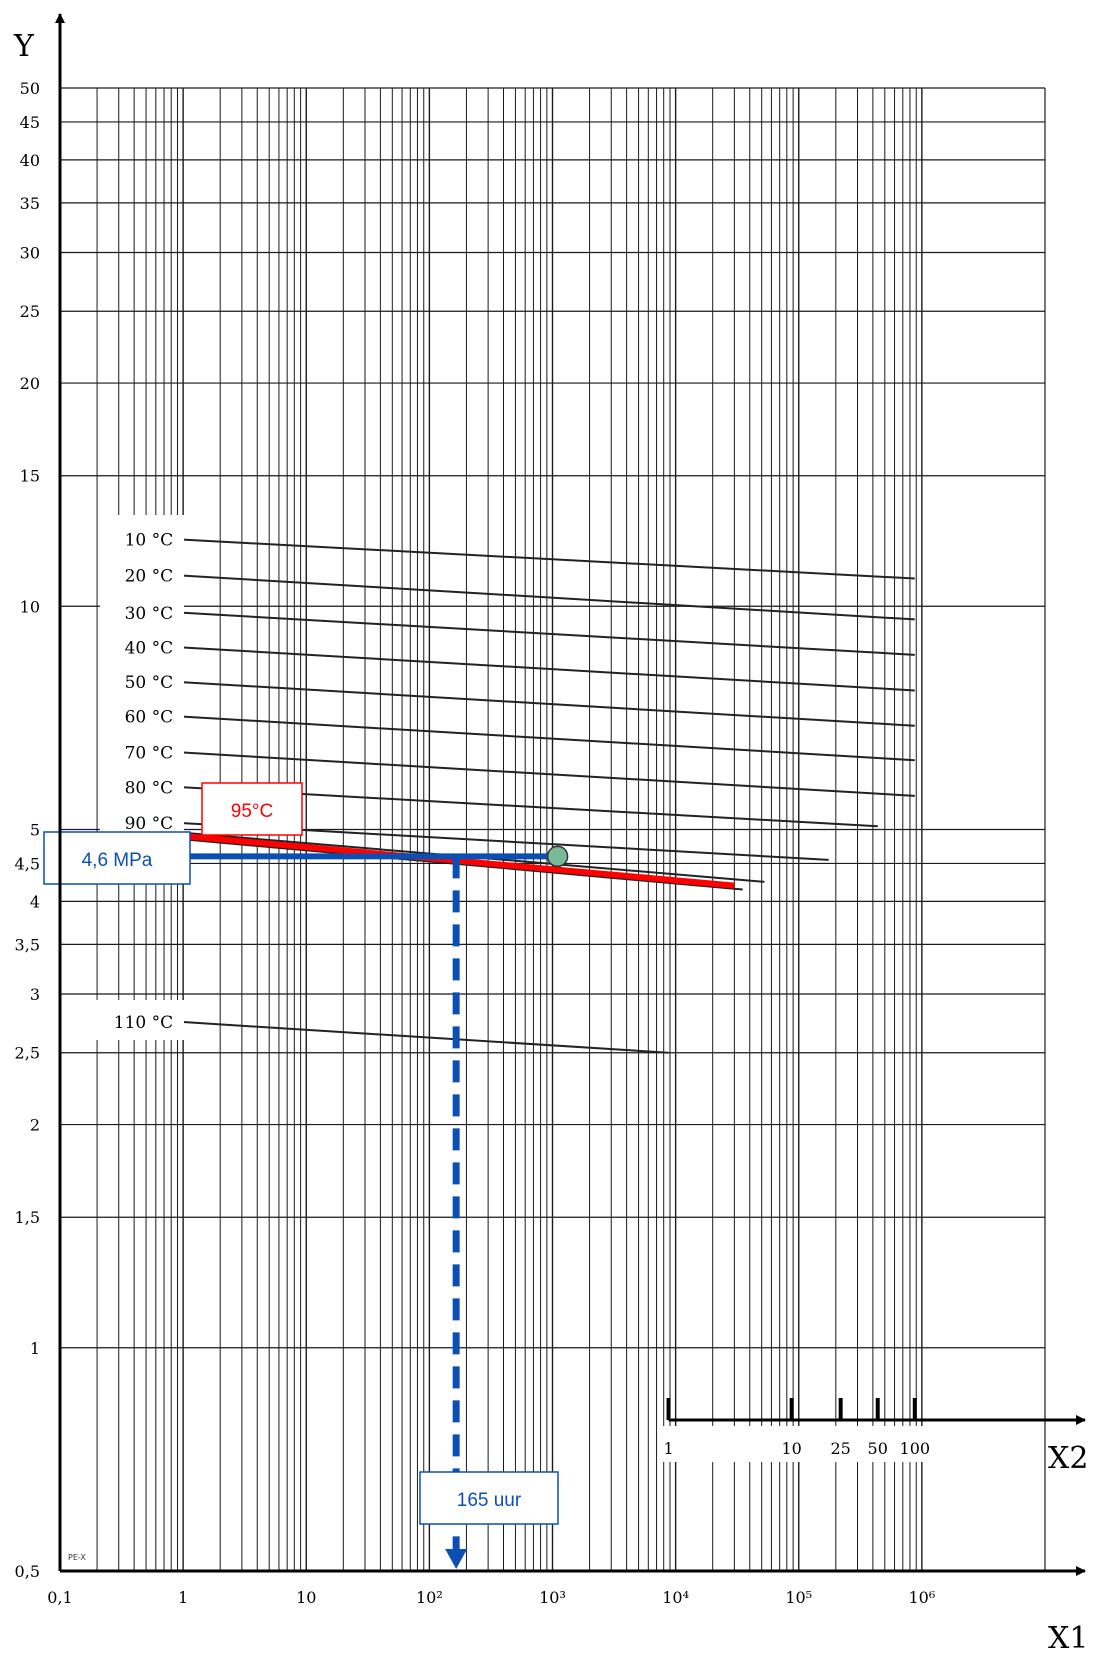 This screenshot has height=1659, width=1105. I want to click on series-label: 20 °C, so click(149, 577).